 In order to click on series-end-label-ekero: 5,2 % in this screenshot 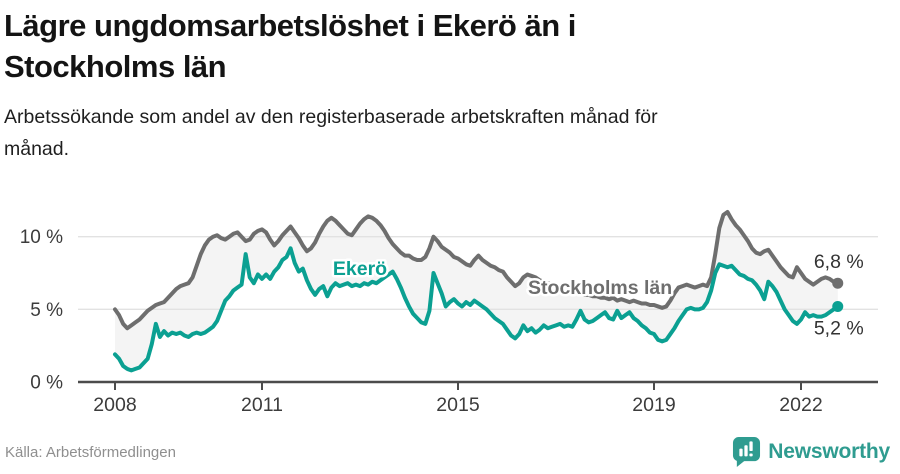, I will do `click(839, 328)`.